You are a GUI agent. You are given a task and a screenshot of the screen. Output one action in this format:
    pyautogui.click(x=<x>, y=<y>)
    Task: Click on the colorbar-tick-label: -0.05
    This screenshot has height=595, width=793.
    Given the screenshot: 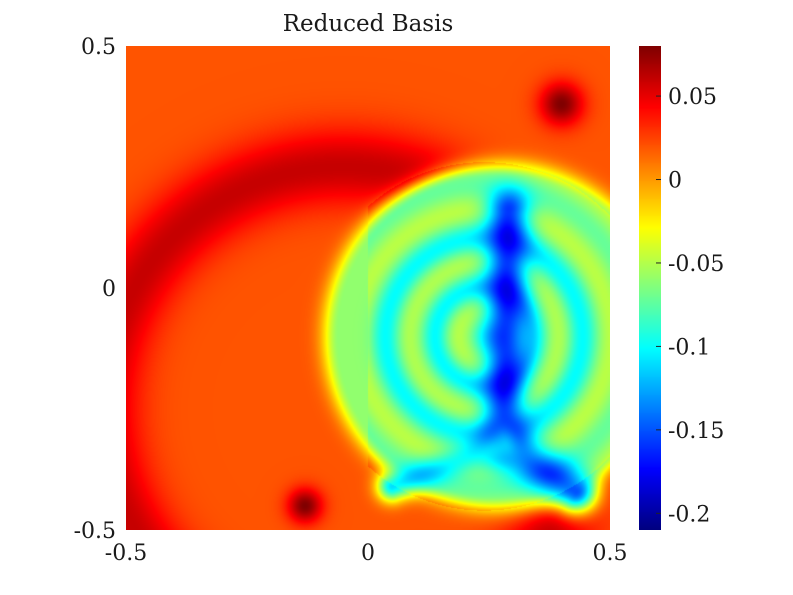 What is the action you would take?
    pyautogui.click(x=696, y=264)
    